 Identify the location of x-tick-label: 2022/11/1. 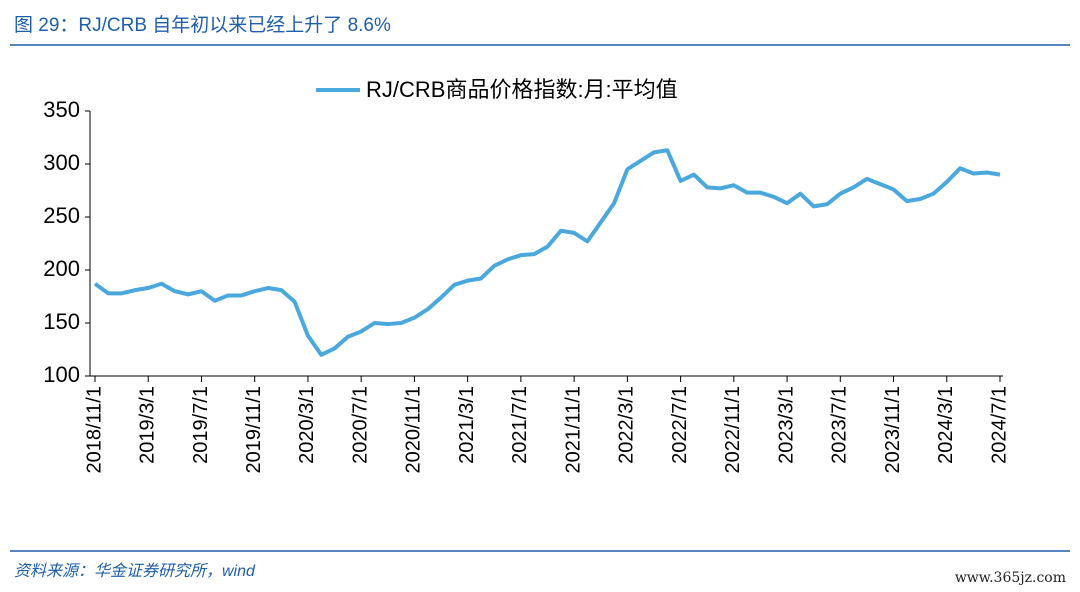
(733, 430).